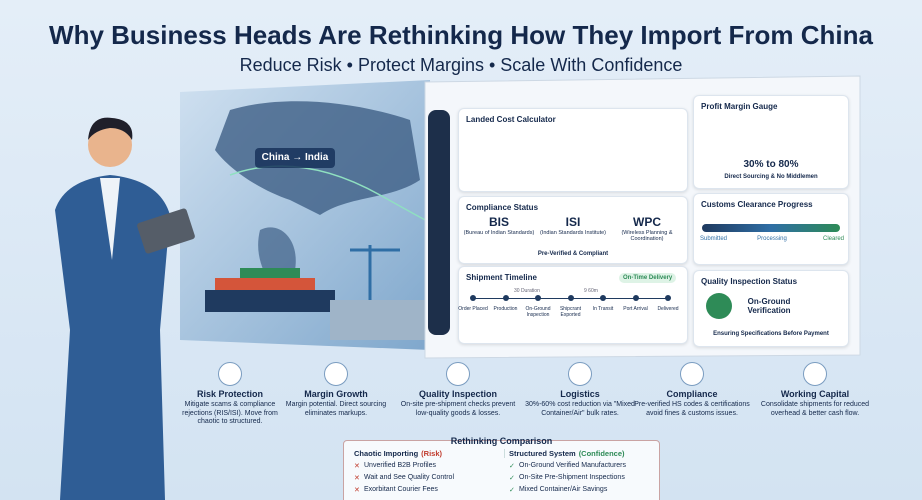 This screenshot has width=922, height=500. Describe the element at coordinates (112, 337) in the screenshot. I see `person-suit` at that location.